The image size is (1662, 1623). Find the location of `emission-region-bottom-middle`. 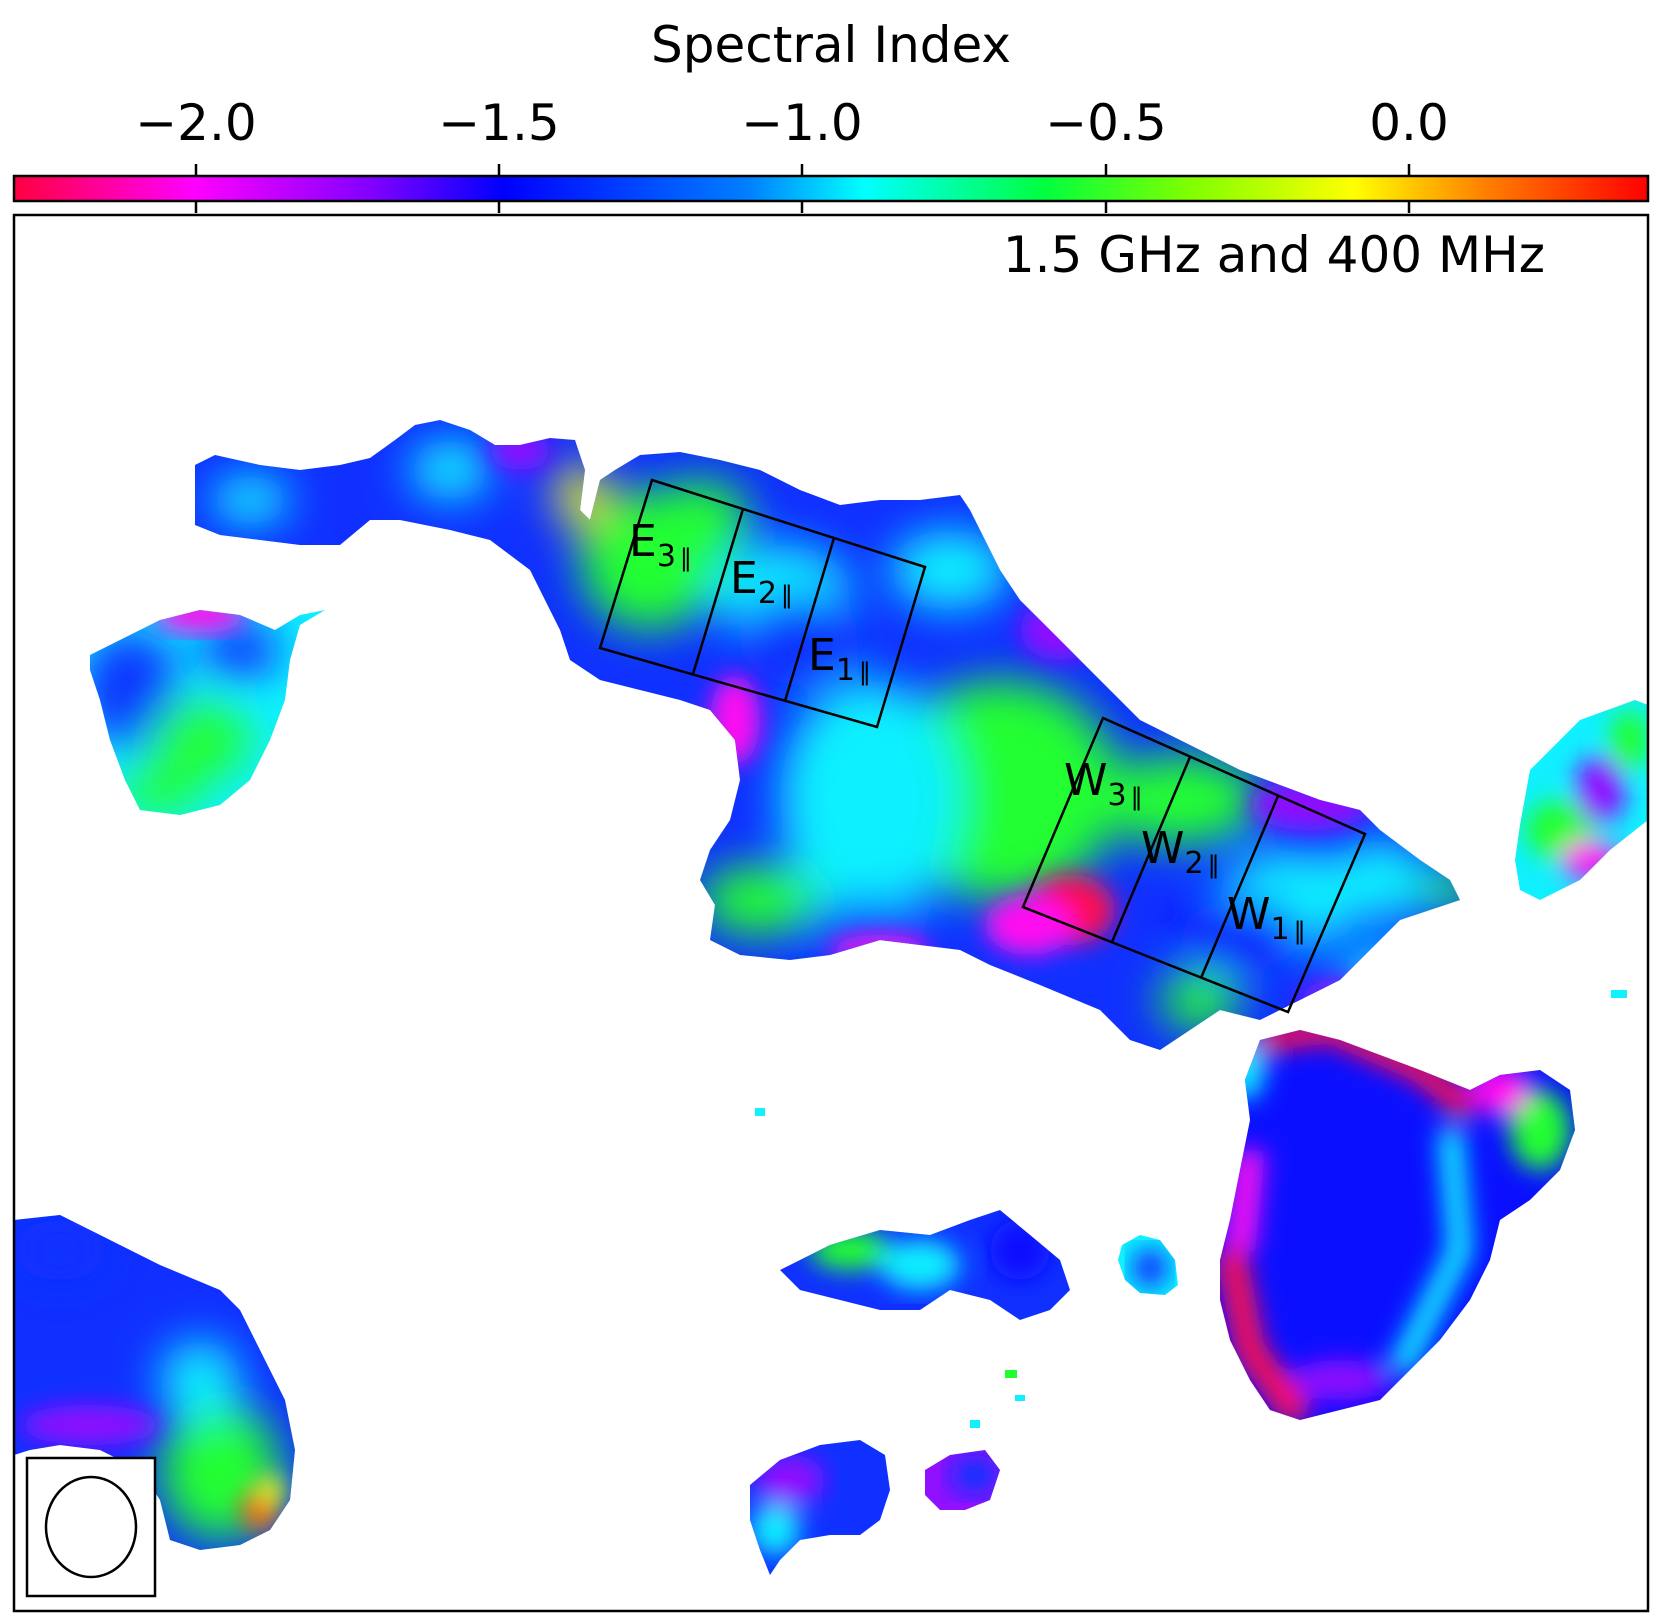

emission-region-bottom-middle is located at coordinates (925, 1265).